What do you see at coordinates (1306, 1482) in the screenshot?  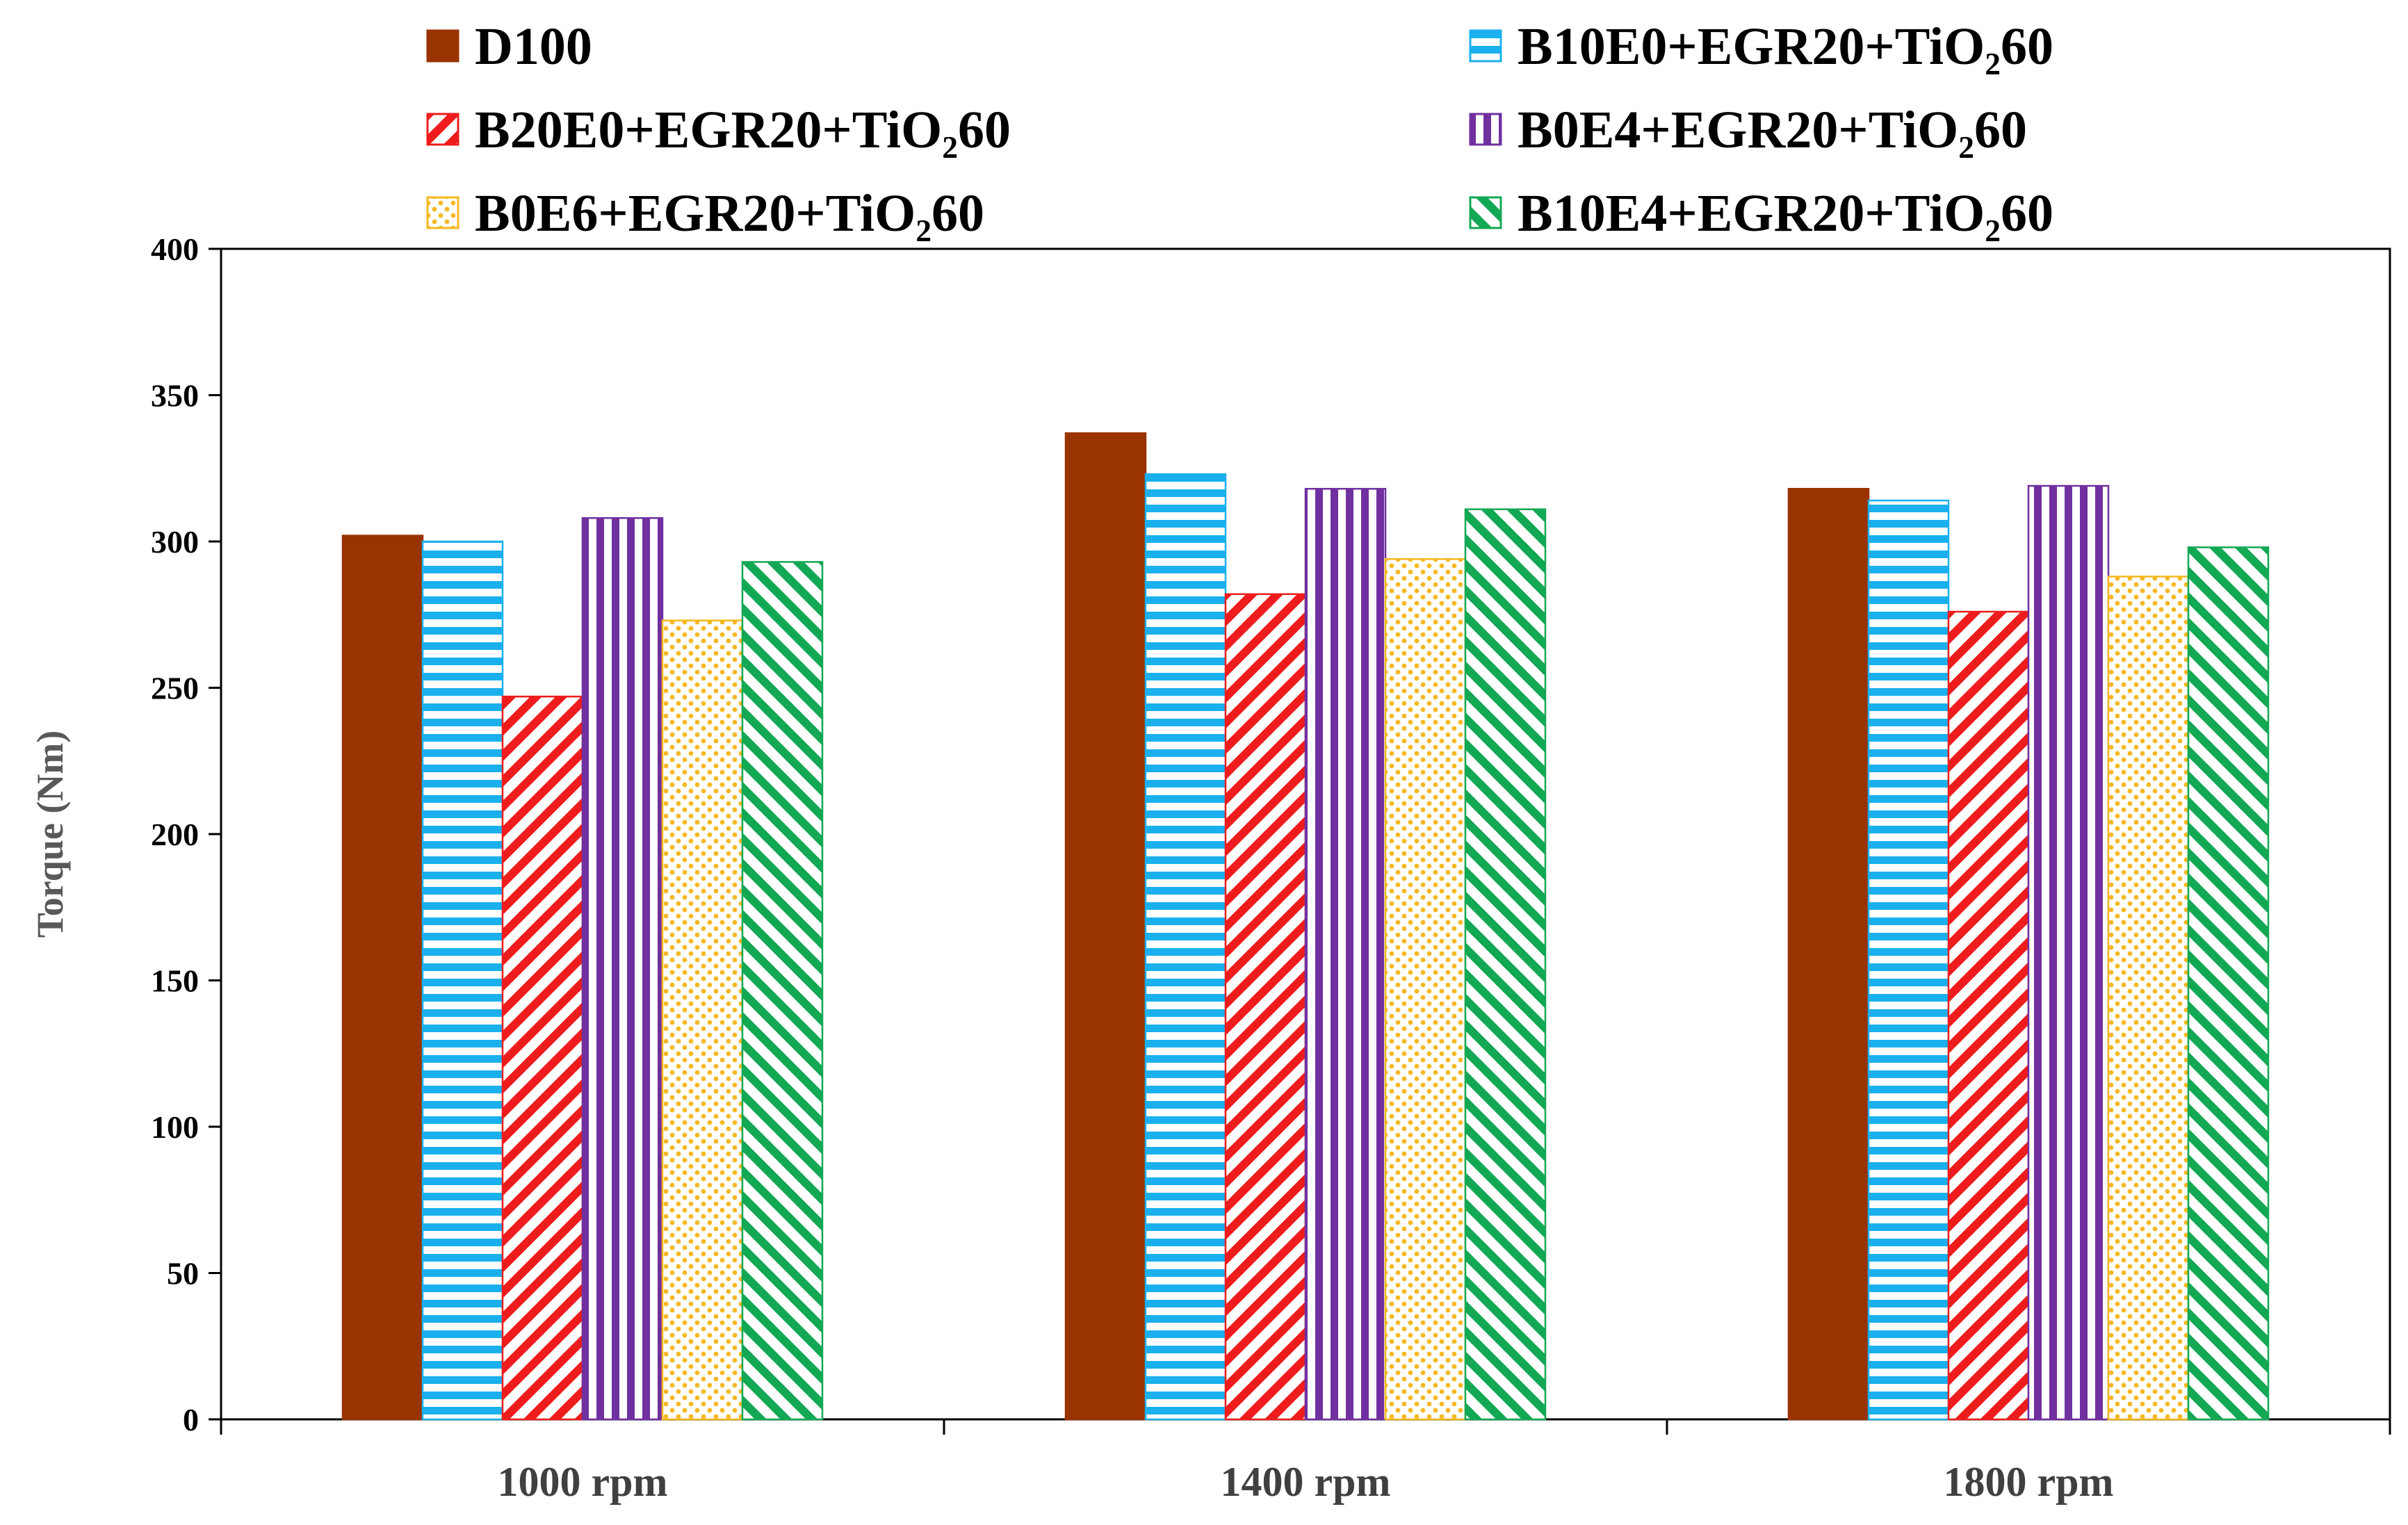 I see `x-category-label: 1400 rpm` at bounding box center [1306, 1482].